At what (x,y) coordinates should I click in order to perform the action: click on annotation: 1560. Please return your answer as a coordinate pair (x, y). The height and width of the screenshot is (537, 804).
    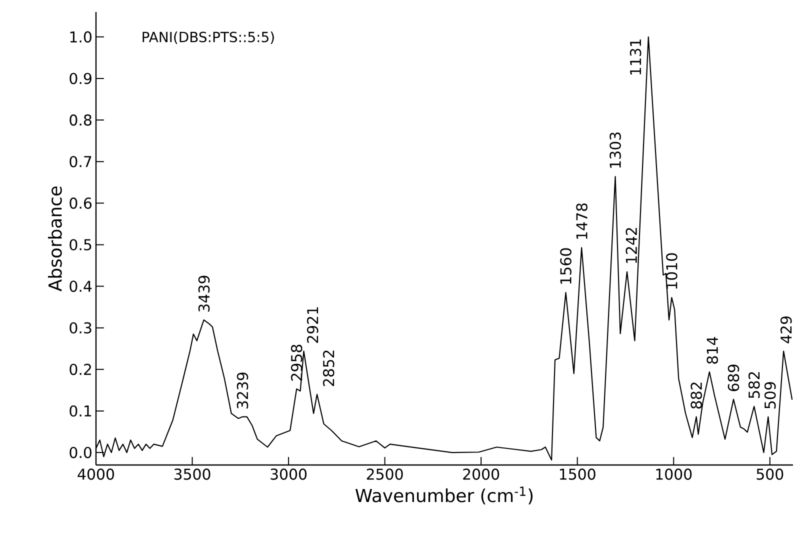
    Looking at the image, I should click on (566, 266).